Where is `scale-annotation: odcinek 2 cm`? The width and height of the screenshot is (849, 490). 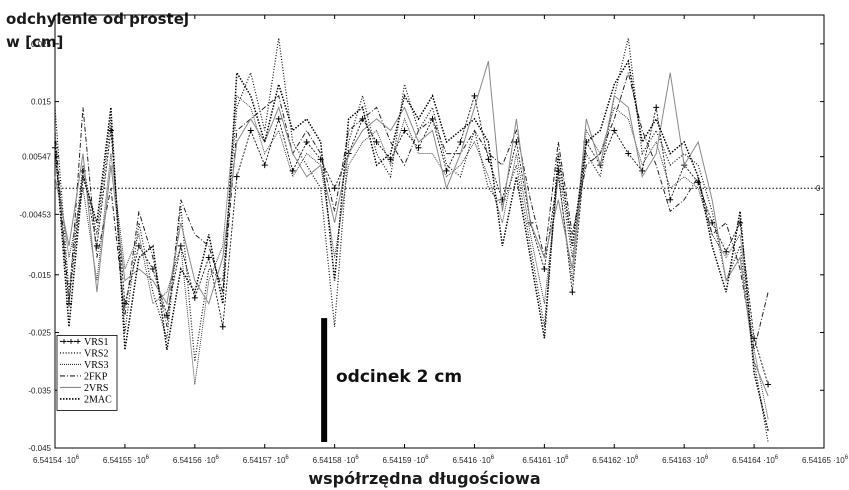
scale-annotation: odcinek 2 cm is located at coordinates (399, 377).